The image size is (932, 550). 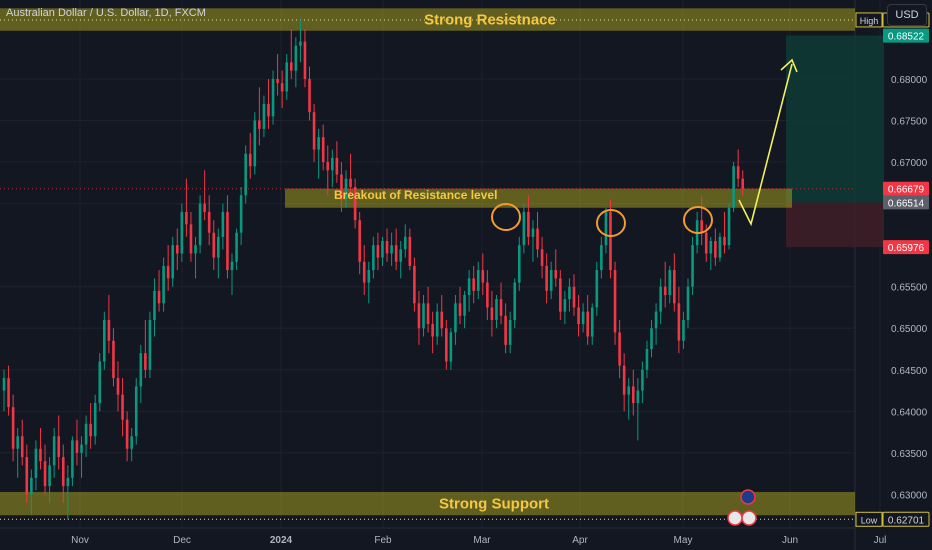 I want to click on x-tick-label: 2024, so click(x=281, y=540).